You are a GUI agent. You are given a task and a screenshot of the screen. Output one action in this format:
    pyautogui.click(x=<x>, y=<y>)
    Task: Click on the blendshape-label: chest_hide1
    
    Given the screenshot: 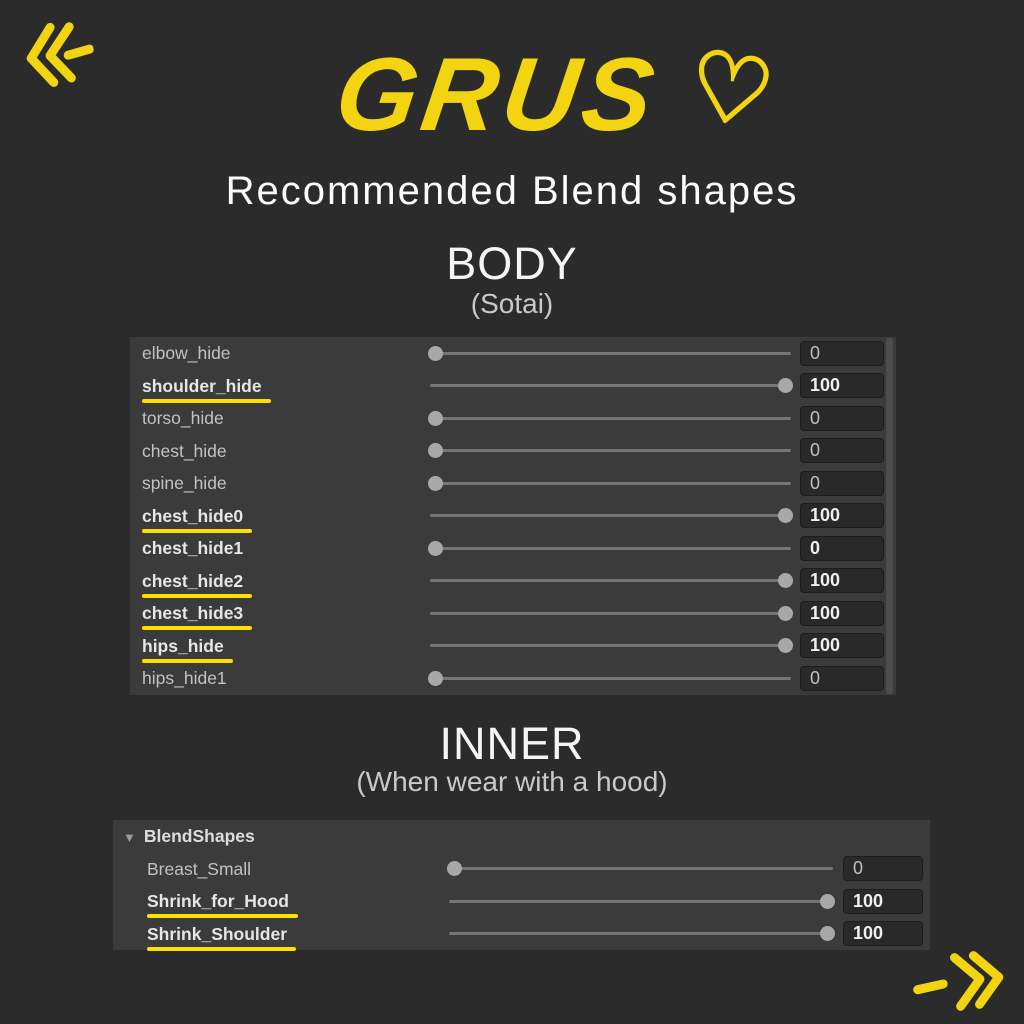 What is the action you would take?
    pyautogui.click(x=193, y=548)
    